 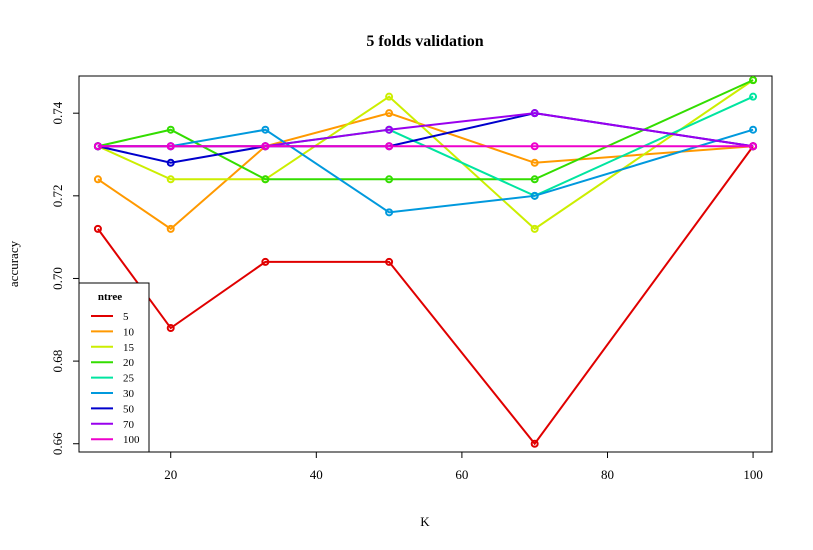 What do you see at coordinates (316, 474) in the screenshot?
I see `x-tick-label: 40` at bounding box center [316, 474].